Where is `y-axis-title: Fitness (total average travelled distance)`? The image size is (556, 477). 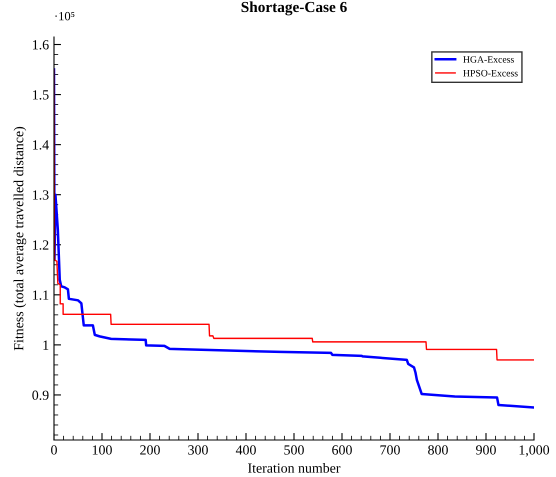 y-axis-title: Fitness (total average travelled distance) is located at coordinates (20, 238).